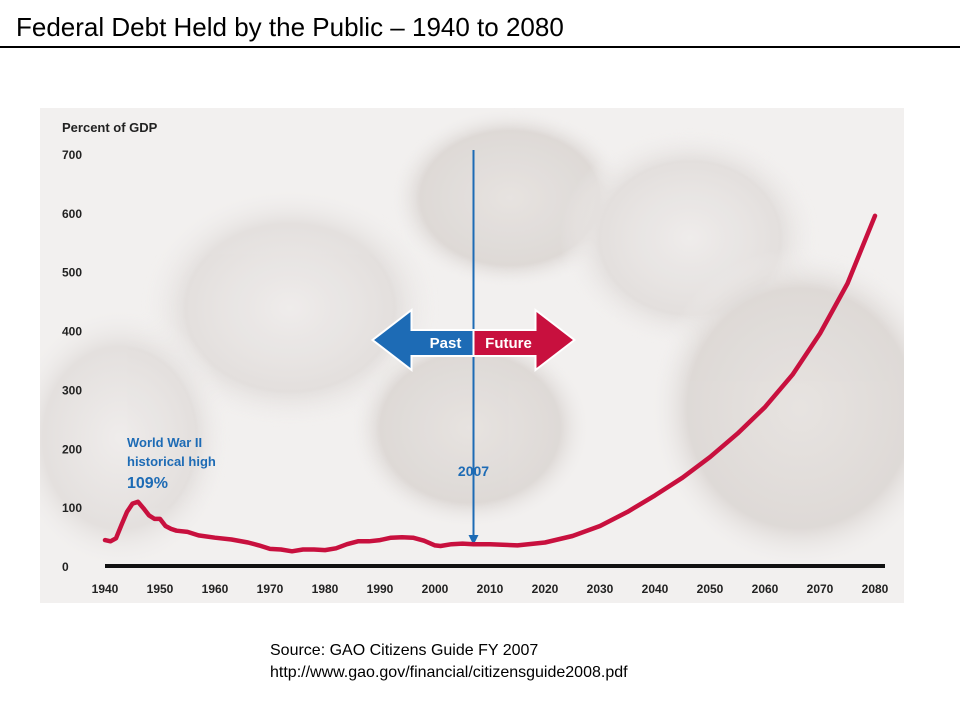  I want to click on x-tick-label: 2030, so click(600, 589).